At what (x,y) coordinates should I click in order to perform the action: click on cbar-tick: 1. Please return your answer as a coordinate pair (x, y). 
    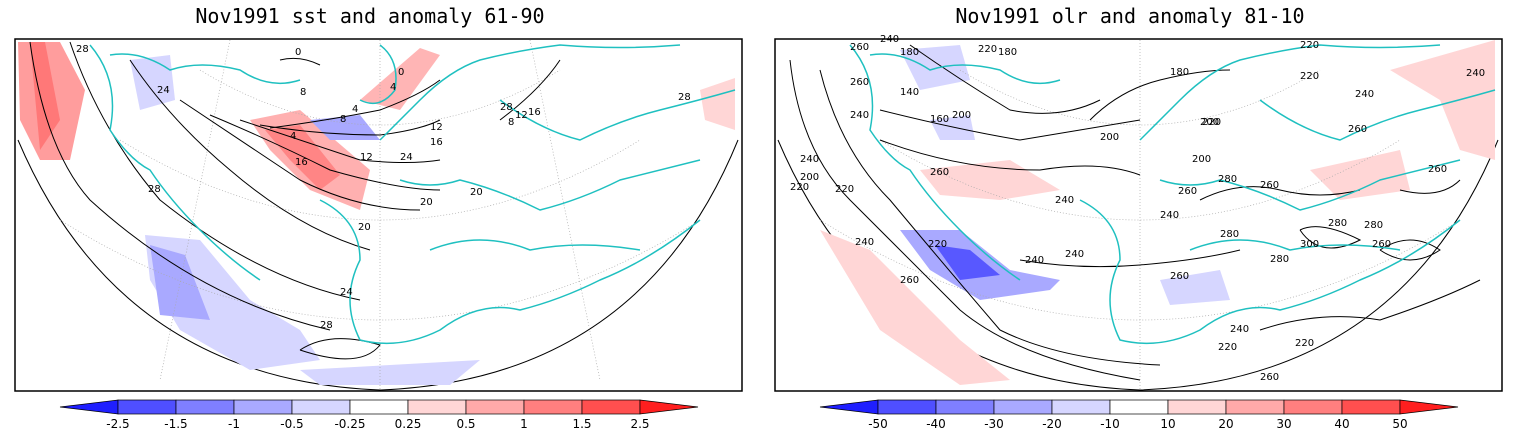
    Looking at the image, I should click on (524, 423).